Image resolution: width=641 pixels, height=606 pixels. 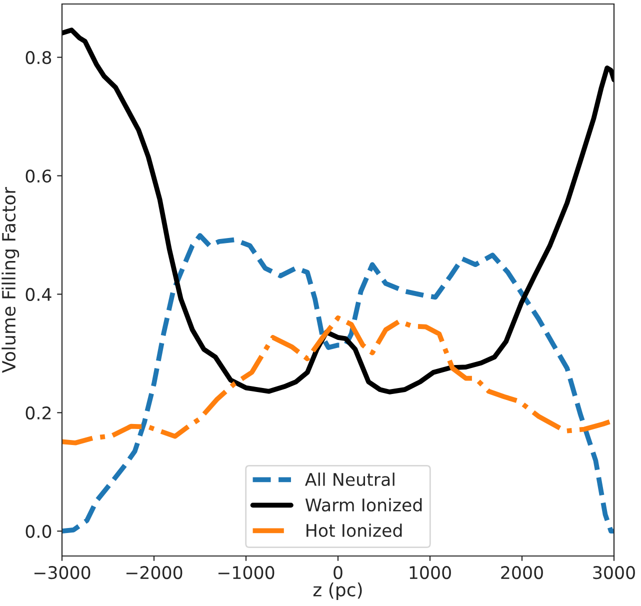 I want to click on x-tick-label: −3000, so click(x=62, y=573).